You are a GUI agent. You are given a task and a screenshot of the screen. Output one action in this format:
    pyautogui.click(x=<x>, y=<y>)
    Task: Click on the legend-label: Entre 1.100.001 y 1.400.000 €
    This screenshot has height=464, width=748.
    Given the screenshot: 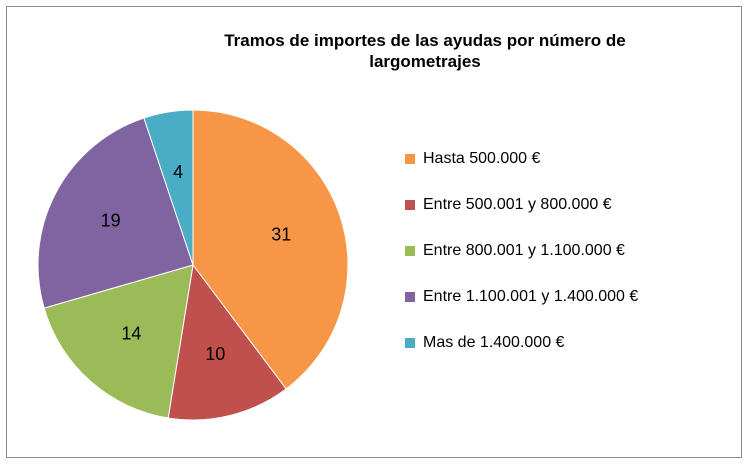 What is the action you would take?
    pyautogui.click(x=530, y=296)
    